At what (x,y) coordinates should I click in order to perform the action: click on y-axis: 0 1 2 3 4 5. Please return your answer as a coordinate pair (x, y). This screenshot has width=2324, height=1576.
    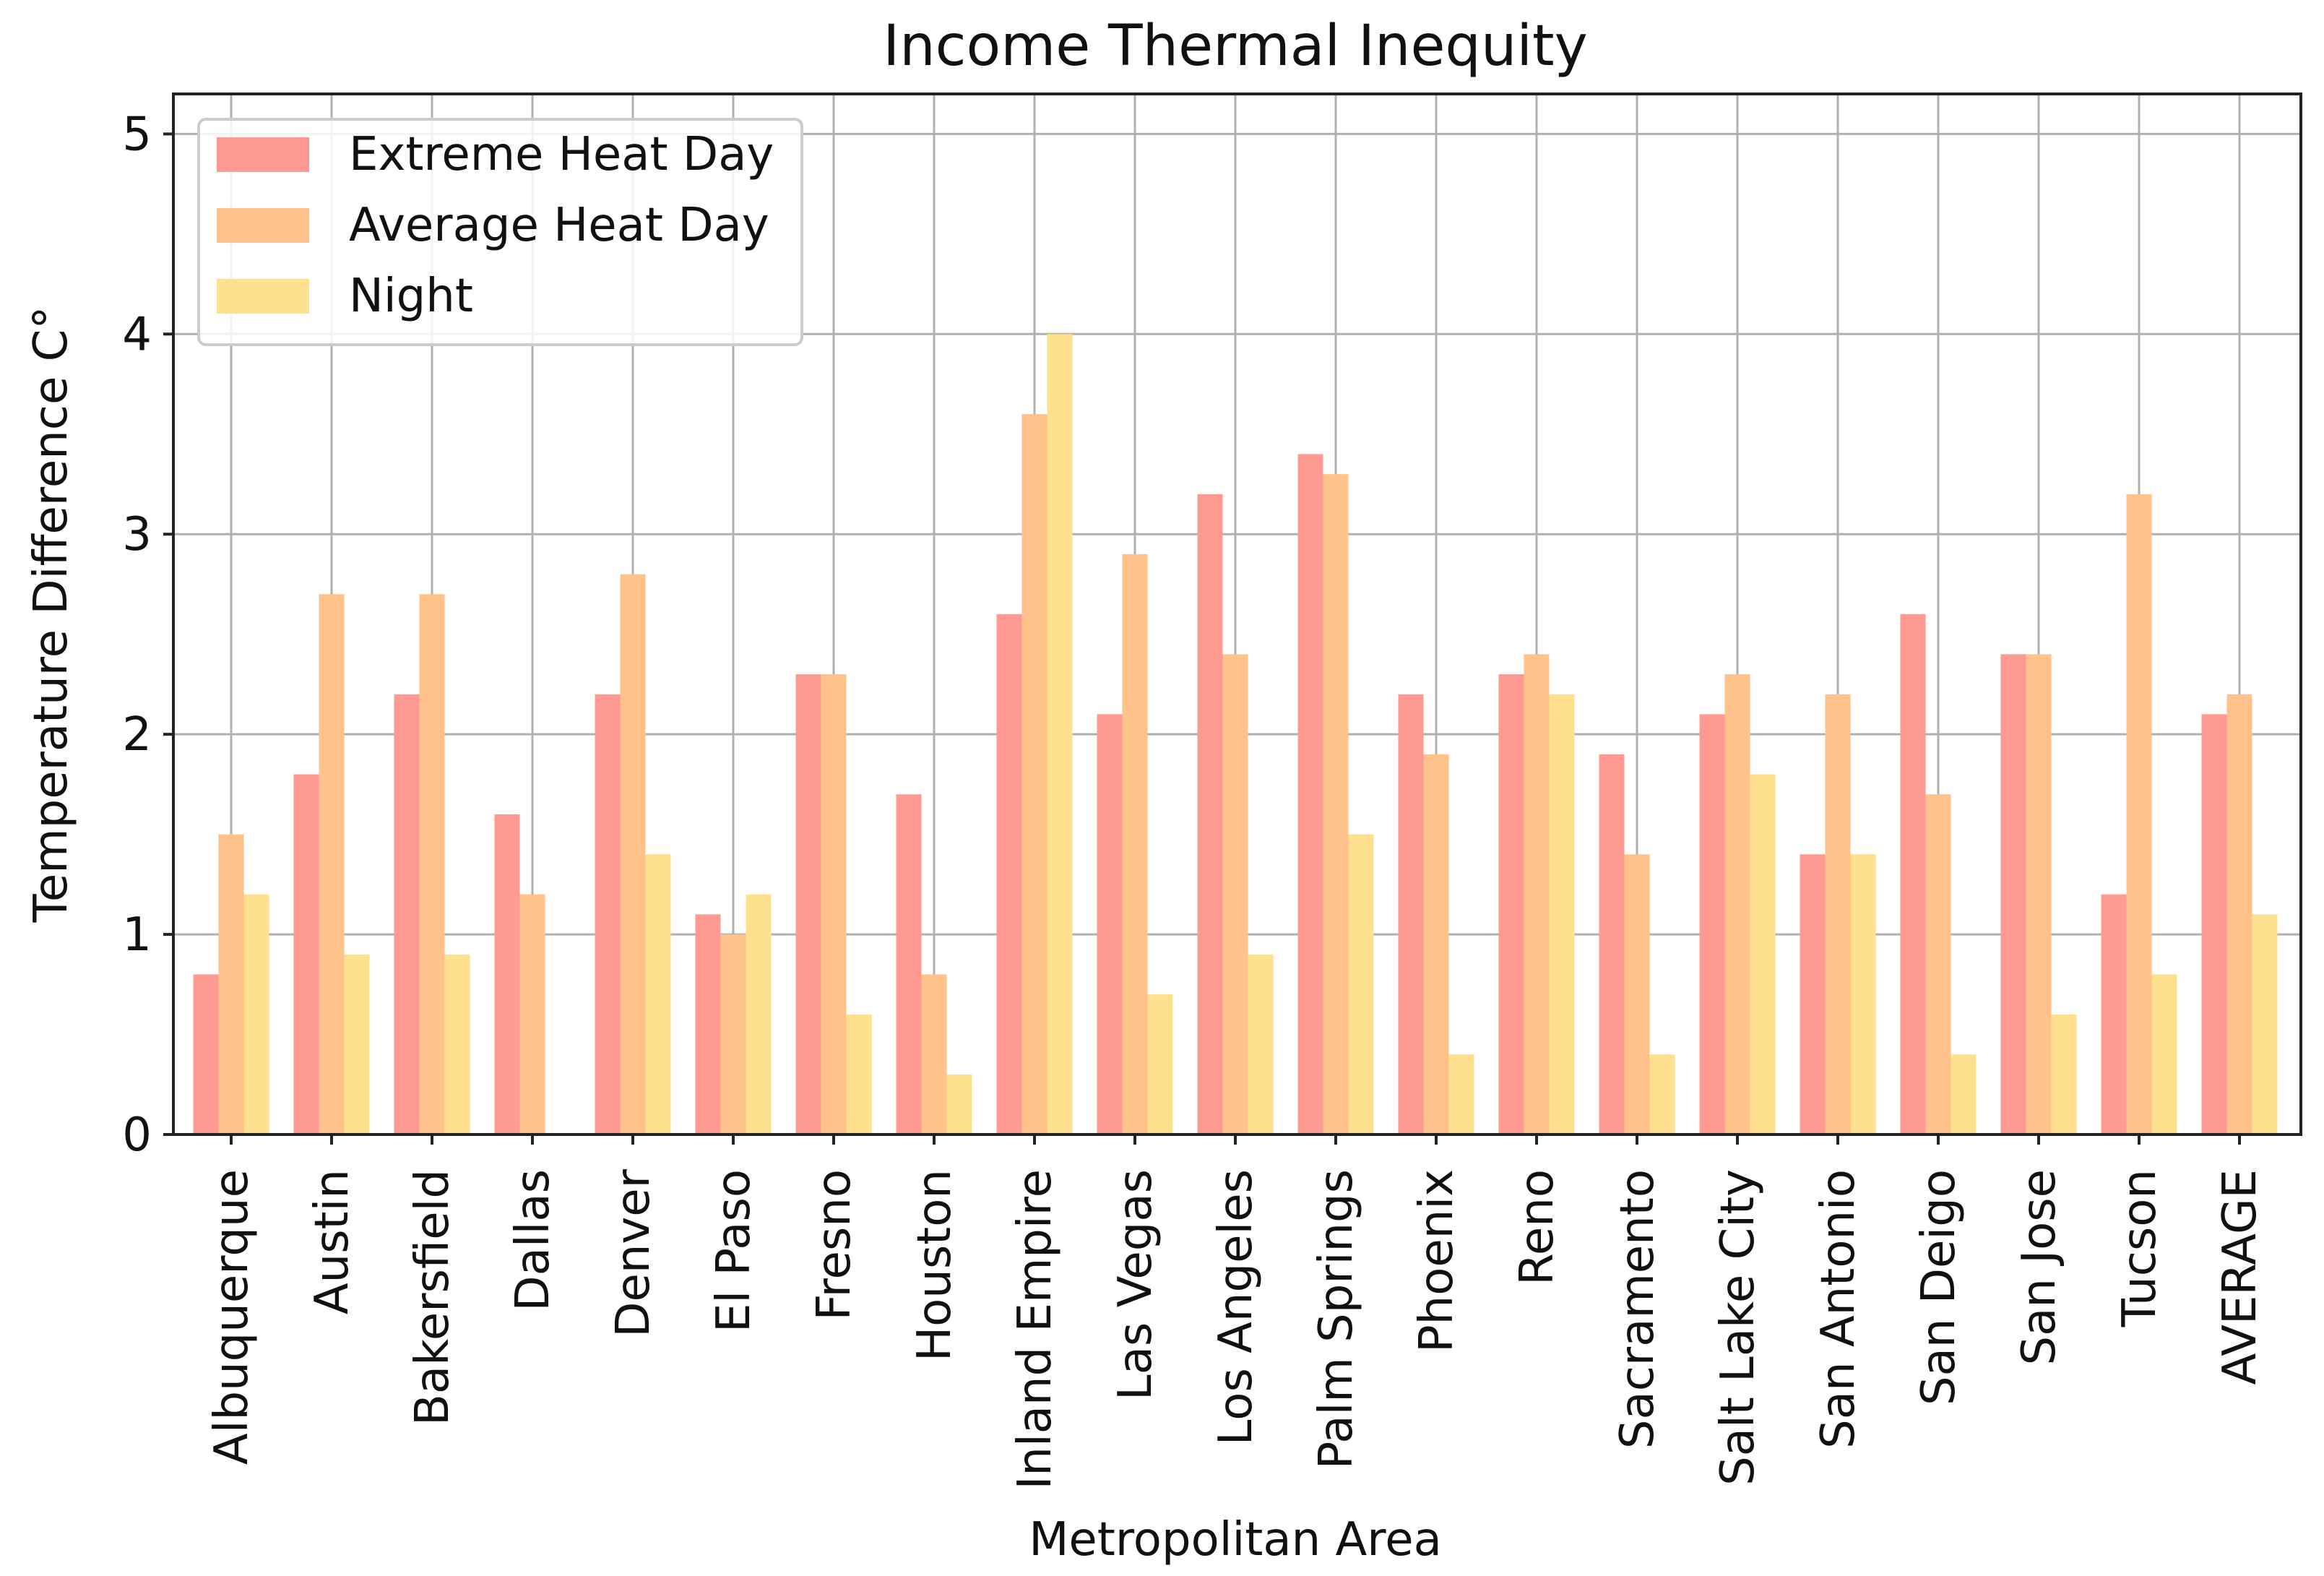
    Looking at the image, I should click on (147, 635).